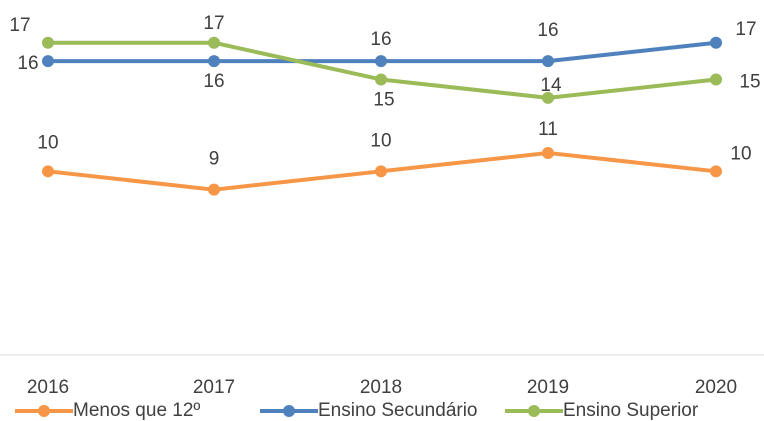 The height and width of the screenshot is (421, 764). I want to click on x-tick-label: 2019, so click(548, 387).